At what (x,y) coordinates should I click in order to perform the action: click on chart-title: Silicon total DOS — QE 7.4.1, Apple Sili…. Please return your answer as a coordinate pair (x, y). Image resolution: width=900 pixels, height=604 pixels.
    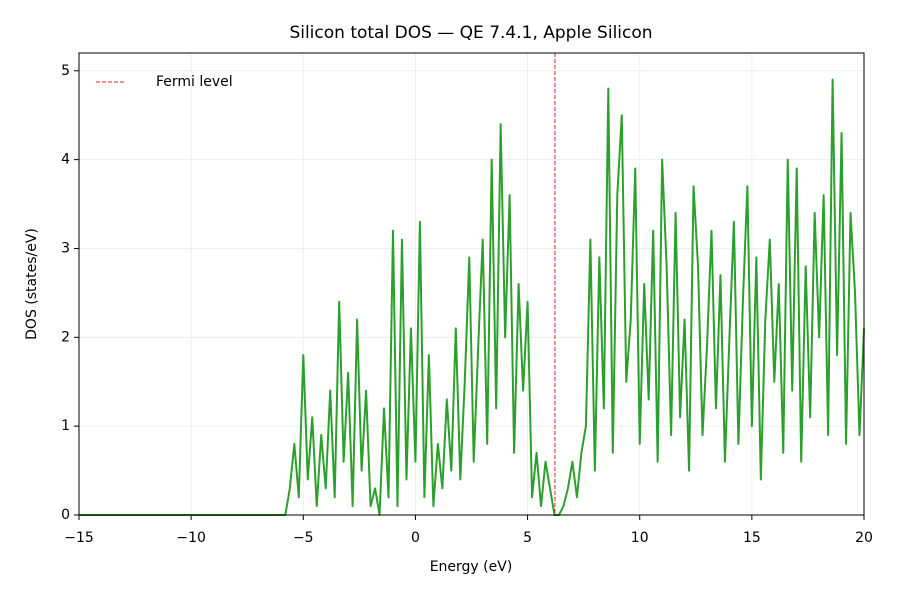
    Looking at the image, I should click on (470, 33).